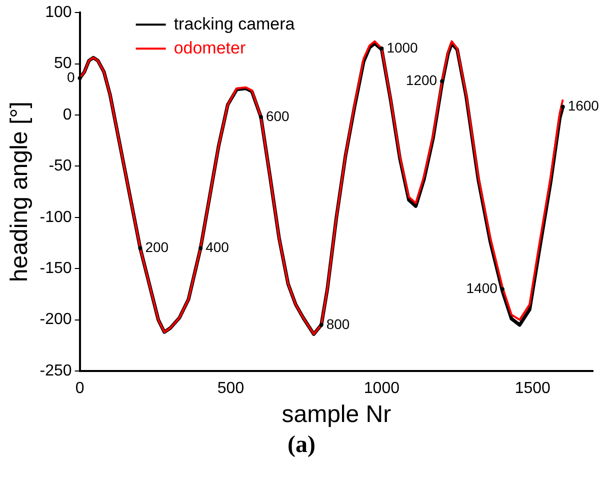  Describe the element at coordinates (482, 288) in the screenshot. I see `annotation: 1400` at that location.